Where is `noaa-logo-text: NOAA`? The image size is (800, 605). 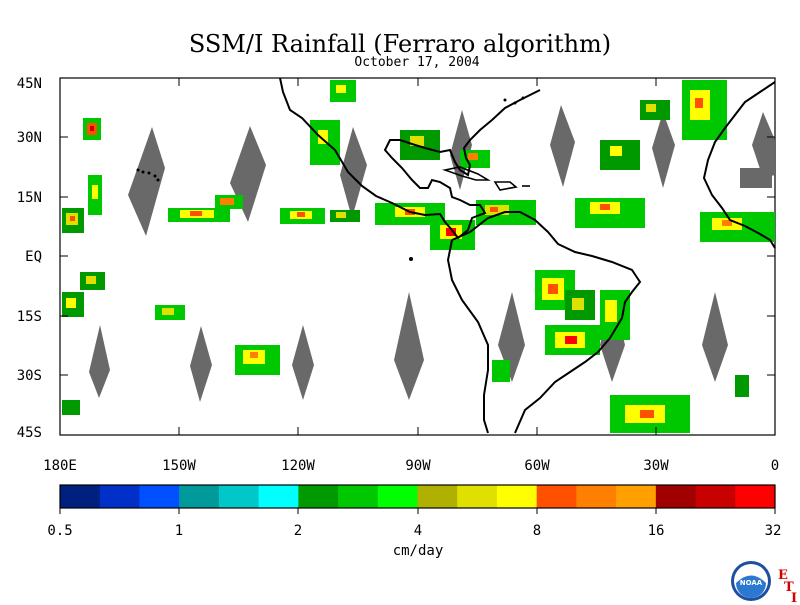
noaa-logo-text: NOAA is located at coordinates (751, 583).